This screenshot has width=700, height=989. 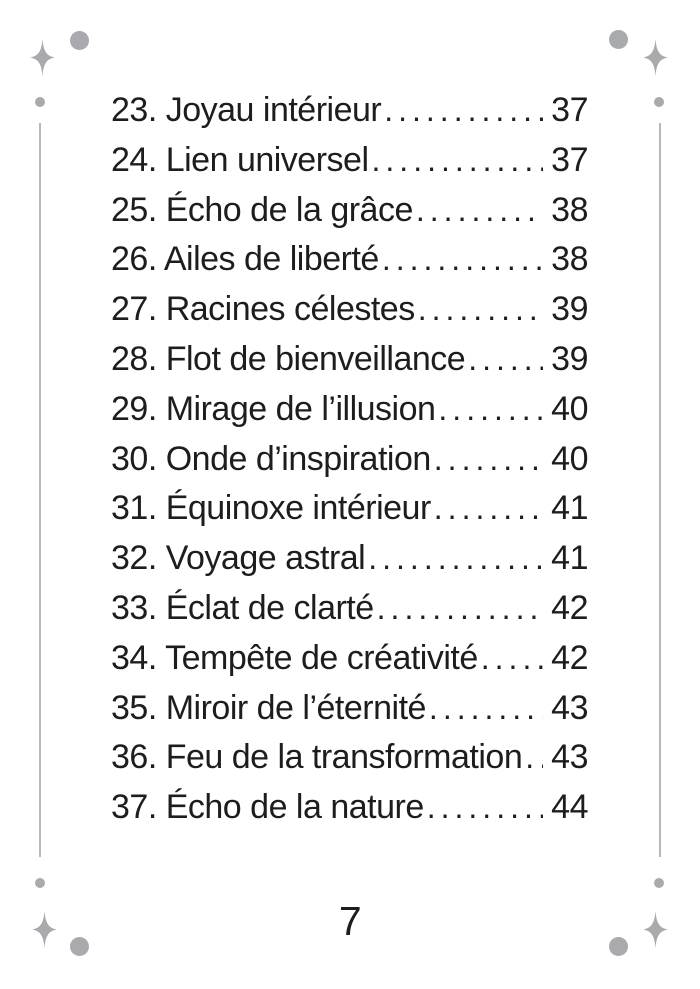 I want to click on toc-entry-text: 36. Feu de la transformation, so click(x=317, y=757).